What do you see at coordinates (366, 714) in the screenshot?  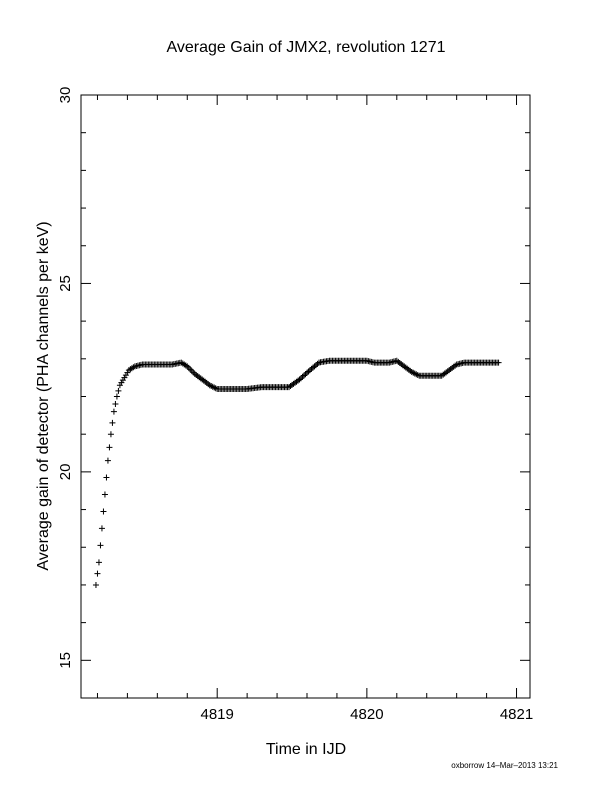 I see `x-tick-label: 4820` at bounding box center [366, 714].